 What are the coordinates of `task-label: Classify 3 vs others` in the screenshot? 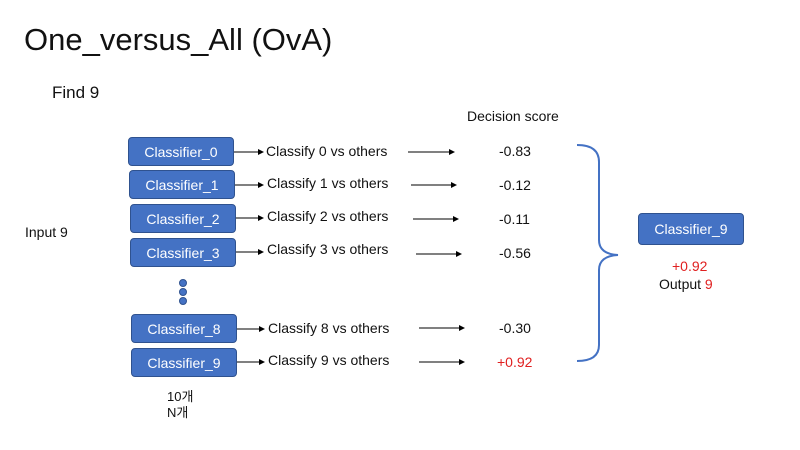 It's located at (328, 249).